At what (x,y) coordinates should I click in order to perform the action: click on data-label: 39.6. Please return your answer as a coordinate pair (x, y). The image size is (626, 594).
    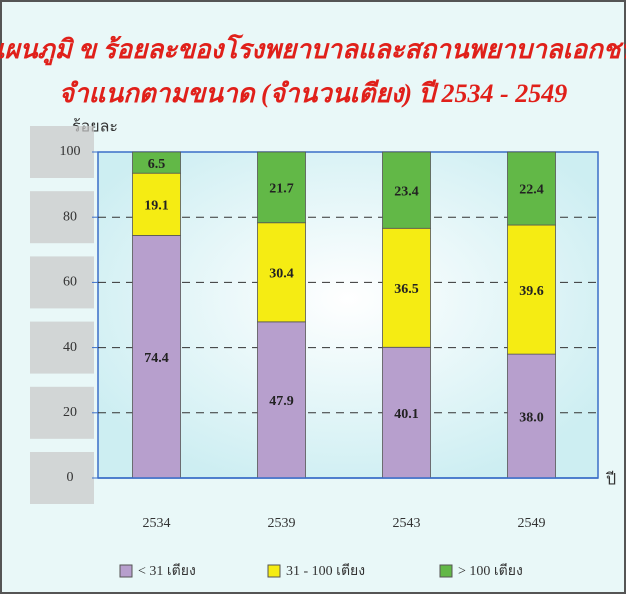
    Looking at the image, I should click on (531, 291).